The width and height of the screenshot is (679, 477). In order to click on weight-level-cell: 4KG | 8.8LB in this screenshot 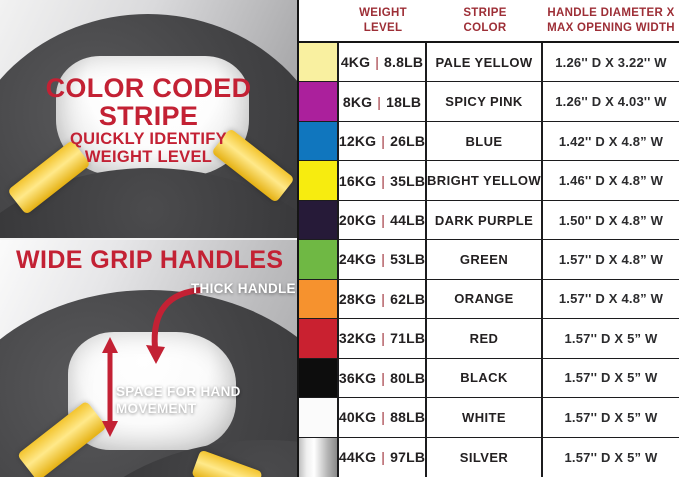, I will do `click(383, 62)`.